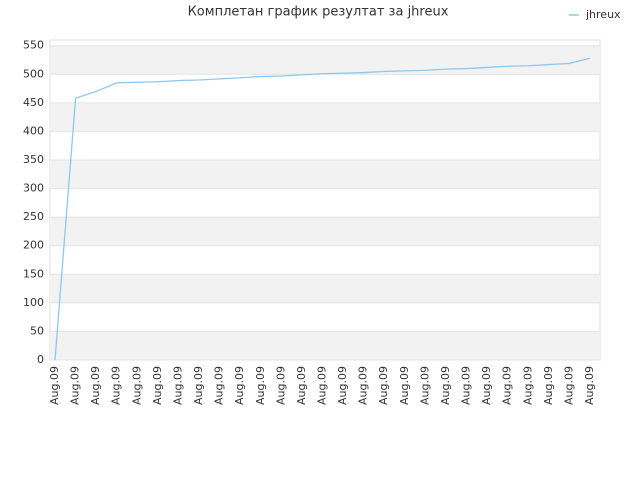 This screenshot has width=640, height=480. What do you see at coordinates (33, 273) in the screenshot?
I see `y-tick-label: 150` at bounding box center [33, 273].